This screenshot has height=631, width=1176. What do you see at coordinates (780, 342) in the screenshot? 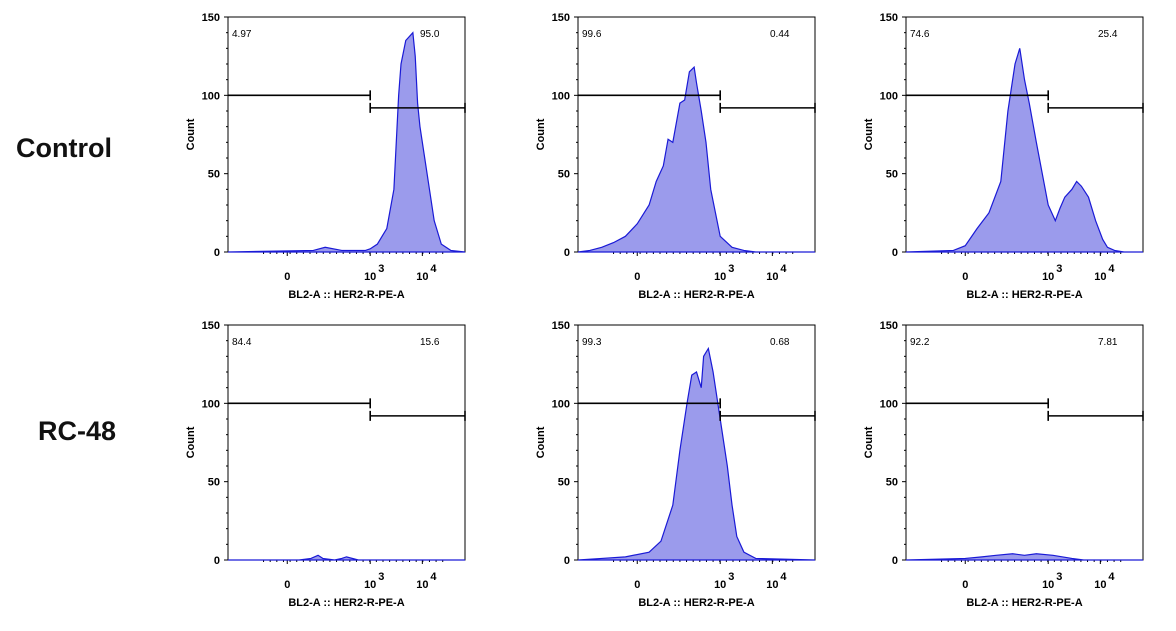
I see `gate-positive-percent: 0.68` at bounding box center [780, 342].